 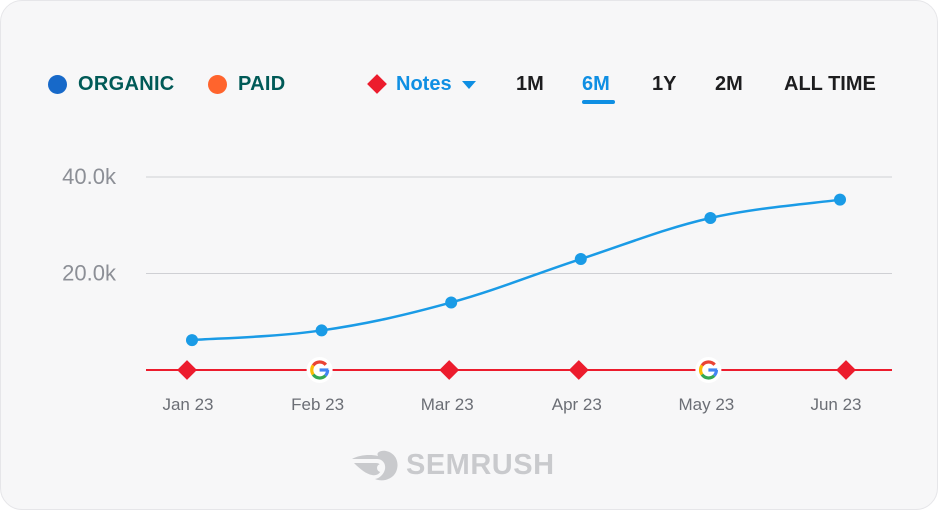 I want to click on range-6m-button: 6M, so click(x=596, y=83).